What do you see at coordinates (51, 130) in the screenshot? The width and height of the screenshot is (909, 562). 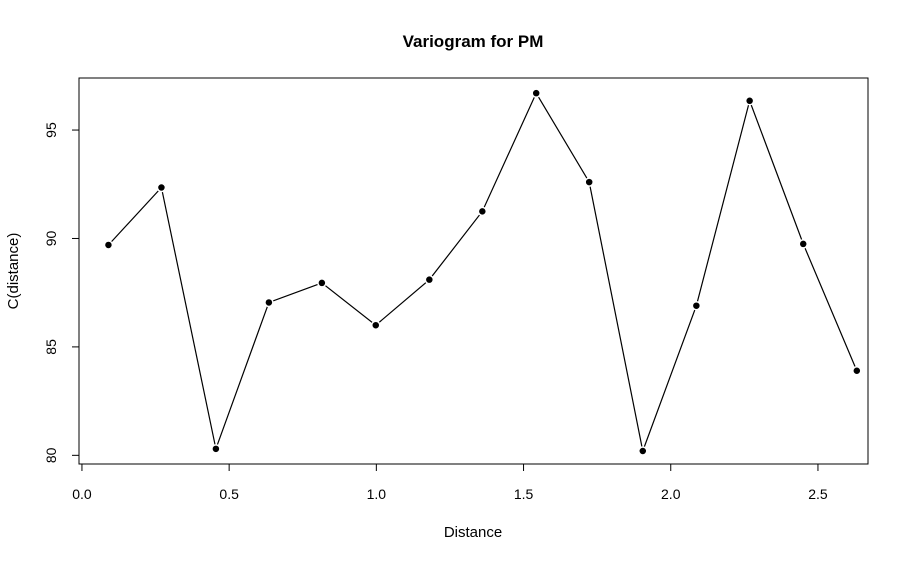 I see `y-tick-label: 95` at bounding box center [51, 130].